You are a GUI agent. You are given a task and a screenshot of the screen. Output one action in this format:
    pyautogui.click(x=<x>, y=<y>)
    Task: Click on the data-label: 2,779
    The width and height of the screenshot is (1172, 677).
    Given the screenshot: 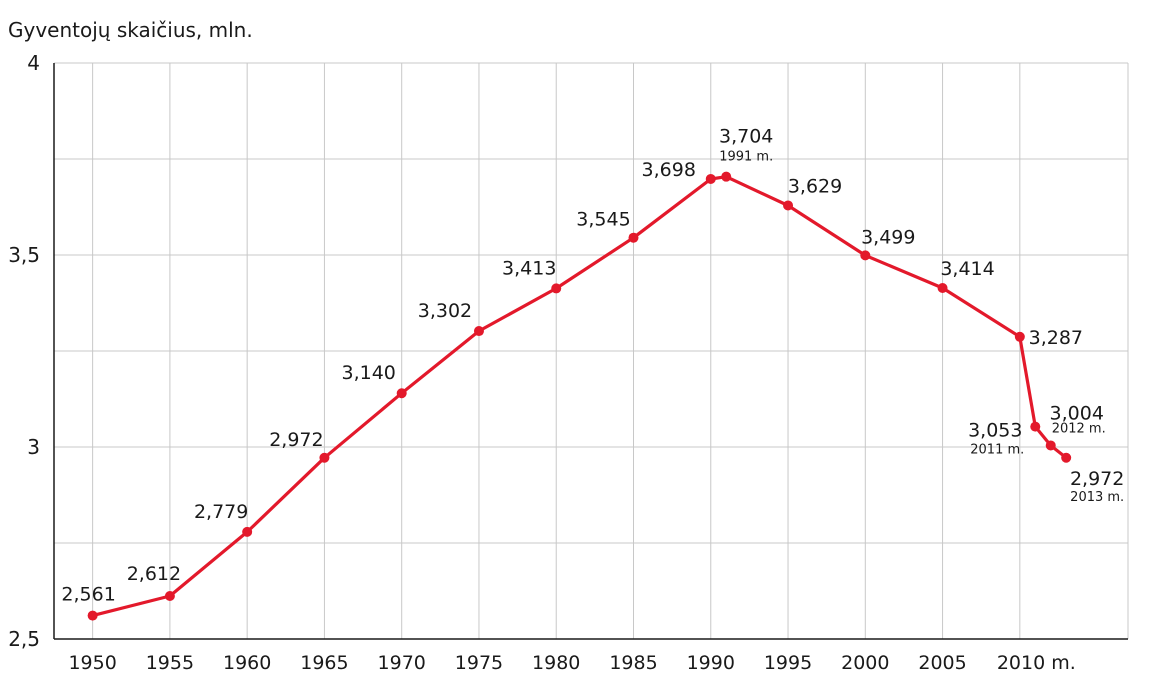 What is the action you would take?
    pyautogui.click(x=221, y=512)
    